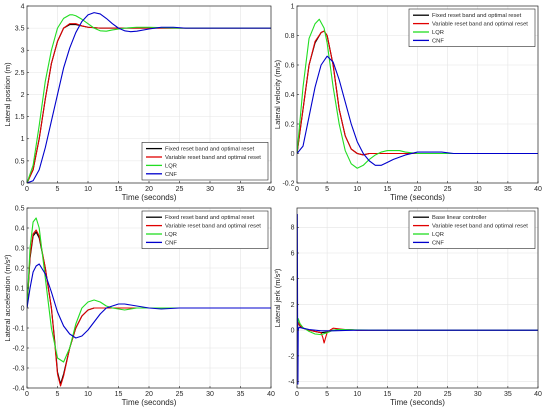 The height and width of the screenshot is (412, 550). What do you see at coordinates (18, 328) in the screenshot?
I see `y-tick-label: -0.1` at bounding box center [18, 328].